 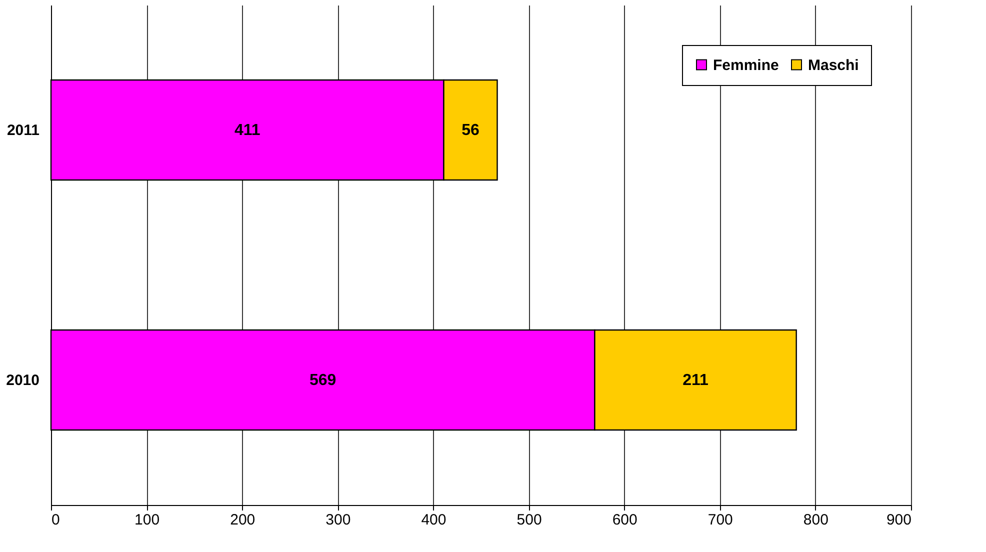 I want to click on data-label: 569, so click(x=323, y=380).